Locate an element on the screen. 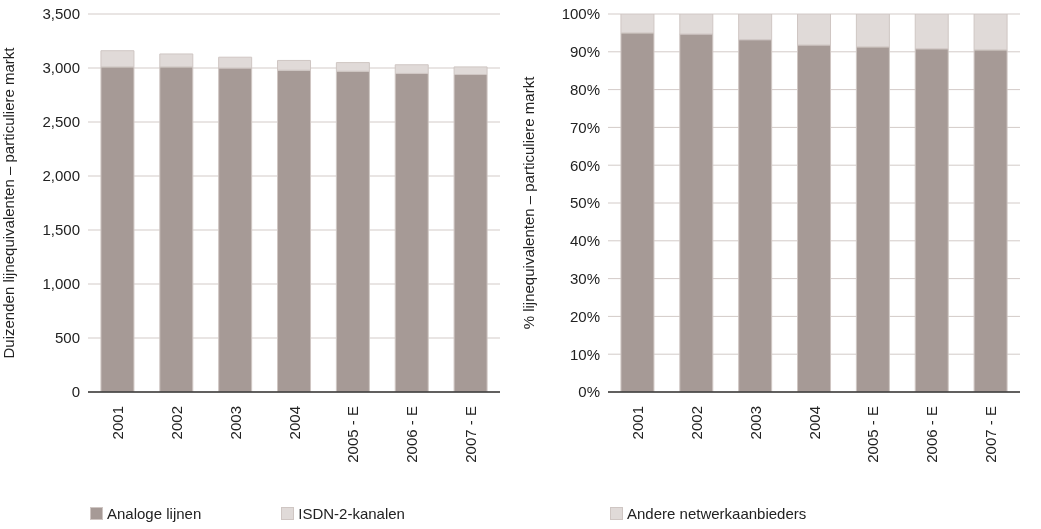 The image size is (1041, 529). y-tick-label: 80% is located at coordinates (584, 89).